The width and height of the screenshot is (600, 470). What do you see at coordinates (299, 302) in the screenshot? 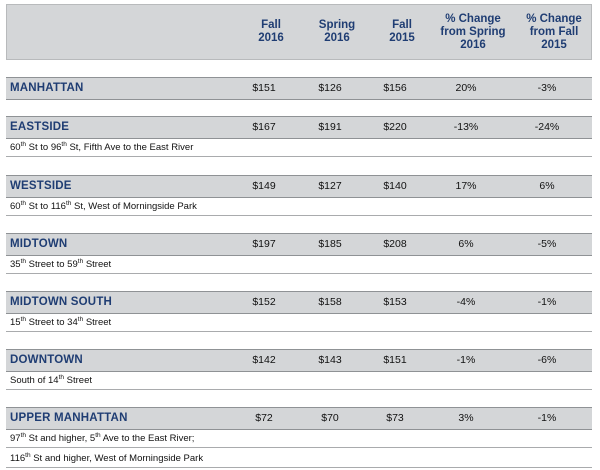
I see `region-row: MIDTOWN SOUTH $152 $158 $153 -4% -1%` at bounding box center [299, 302].